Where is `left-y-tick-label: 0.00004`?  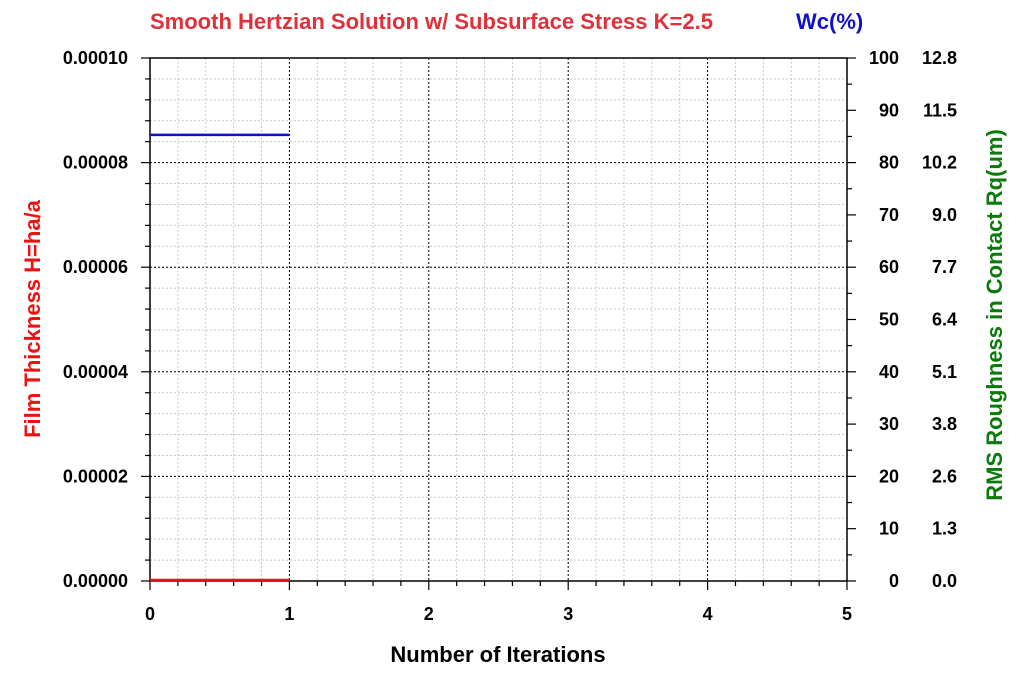
left-y-tick-label: 0.00004 is located at coordinates (95, 372).